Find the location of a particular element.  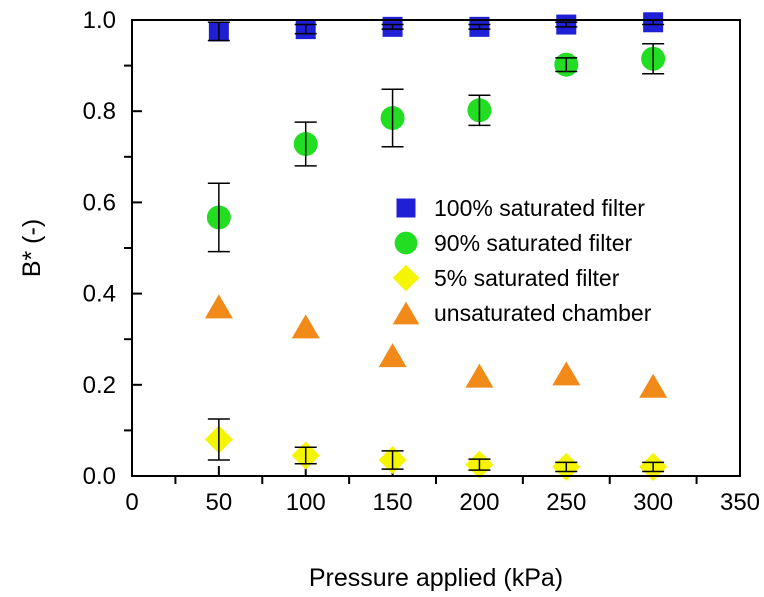

x-axis-label: Pressure applied (kPa) is located at coordinates (436, 578).